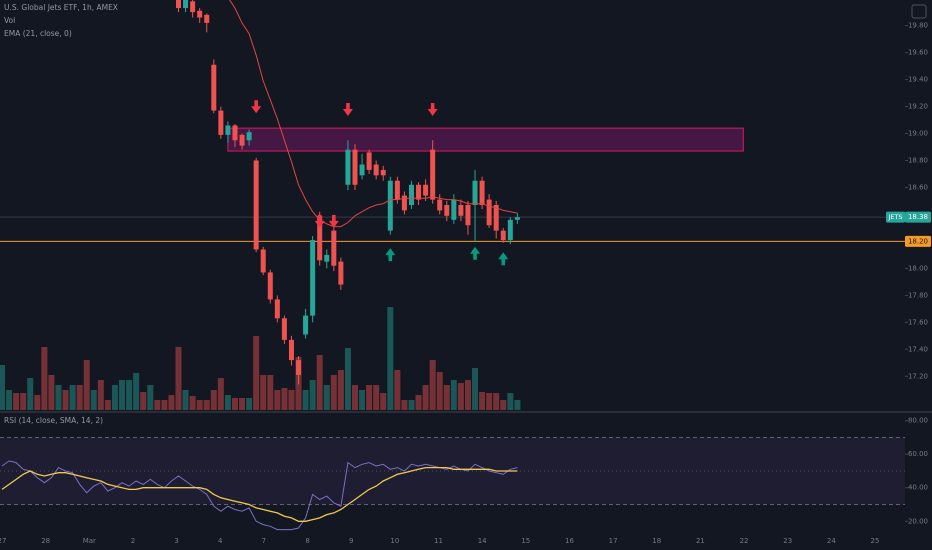 This screenshot has height=550, width=932. I want to click on x-tick-label: 18, so click(656, 541).